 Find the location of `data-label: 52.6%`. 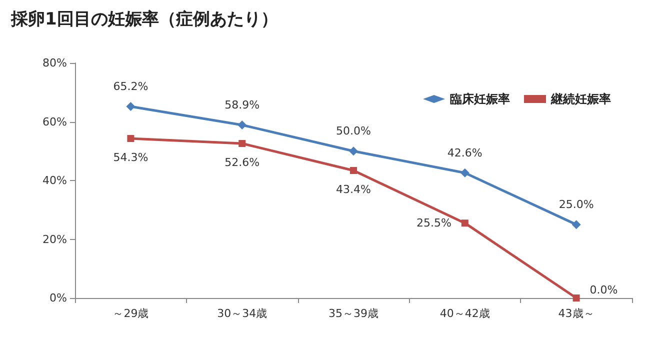

data-label: 52.6% is located at coordinates (242, 162).